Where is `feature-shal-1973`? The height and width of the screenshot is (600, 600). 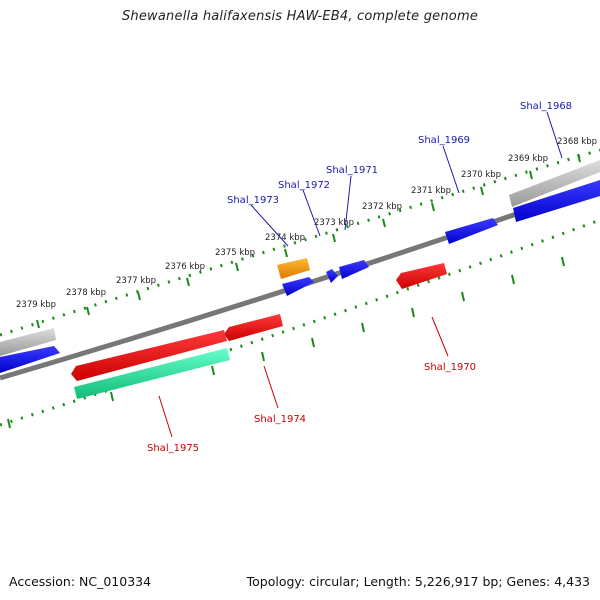 feature-shal-1973 is located at coordinates (298, 286).